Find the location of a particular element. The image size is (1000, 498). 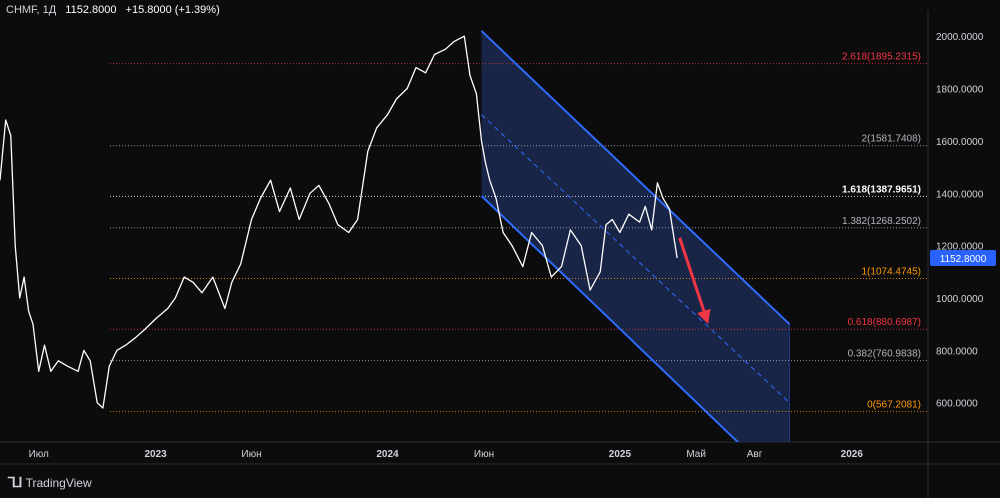

current-price-label: 1152.8000 is located at coordinates (963, 259).